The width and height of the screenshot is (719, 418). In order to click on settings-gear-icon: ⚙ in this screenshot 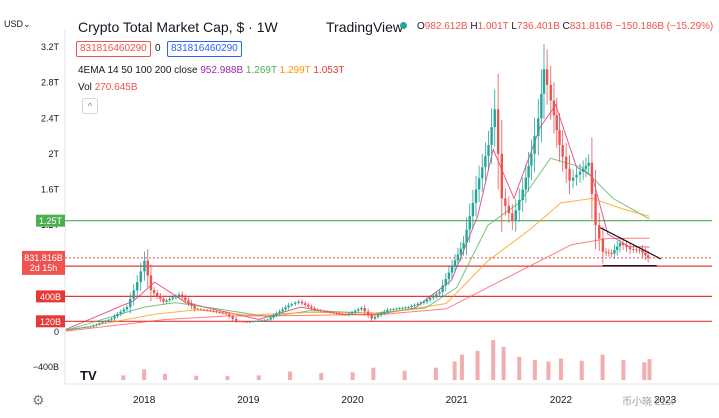, I will do `click(38, 400)`.